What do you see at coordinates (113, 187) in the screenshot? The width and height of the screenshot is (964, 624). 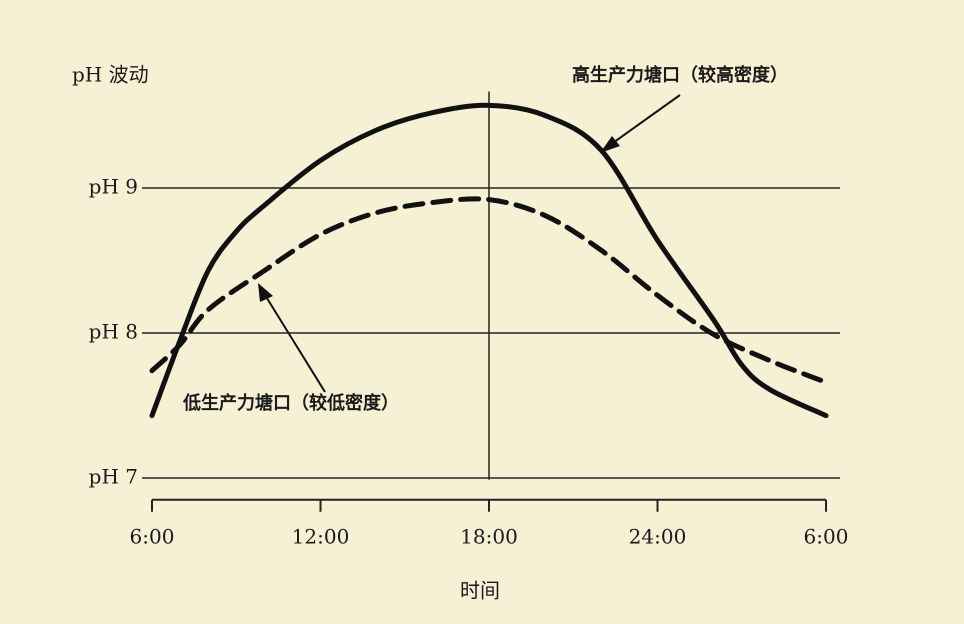 I see `y-tick-label: pH 9` at bounding box center [113, 187].